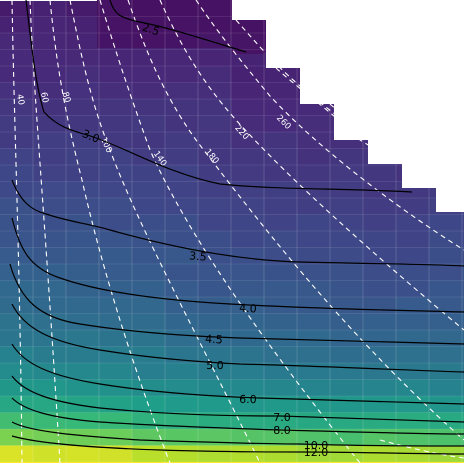 The image size is (464, 463). I want to click on solid-contour-6.0, so click(237, 374).